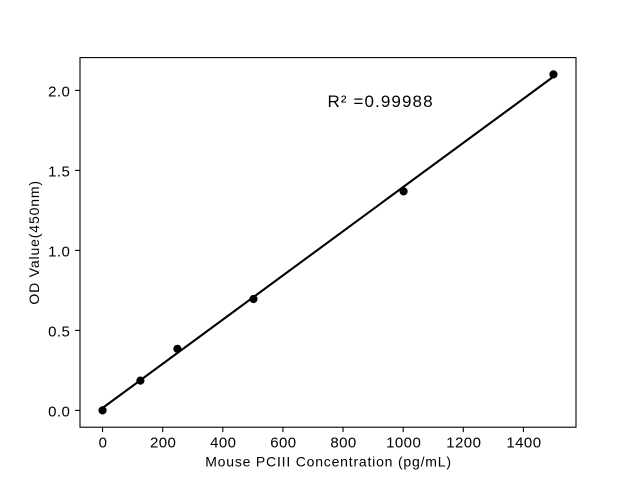 This screenshot has height=480, width=640. What do you see at coordinates (381, 101) in the screenshot?
I see `svg-text: R² =0.99988` at bounding box center [381, 101].